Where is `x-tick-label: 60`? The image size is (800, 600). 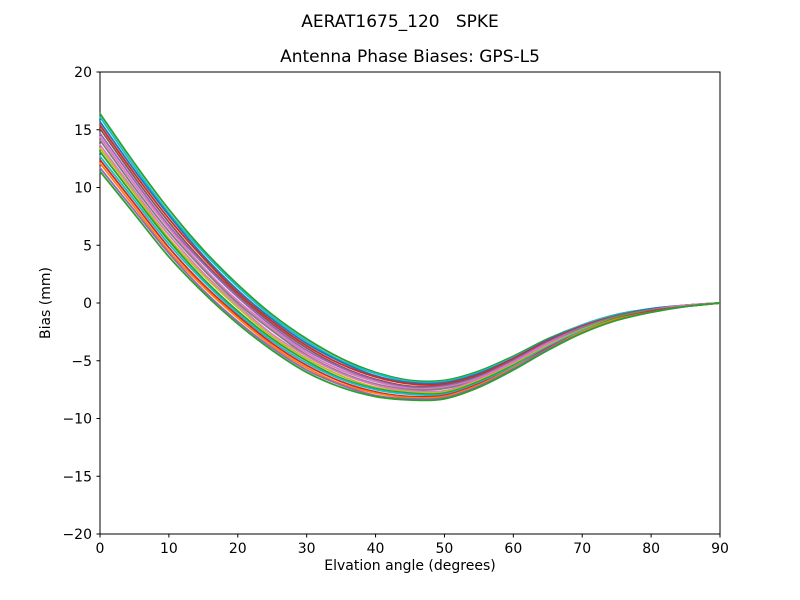 x-tick-label: 60 is located at coordinates (513, 549).